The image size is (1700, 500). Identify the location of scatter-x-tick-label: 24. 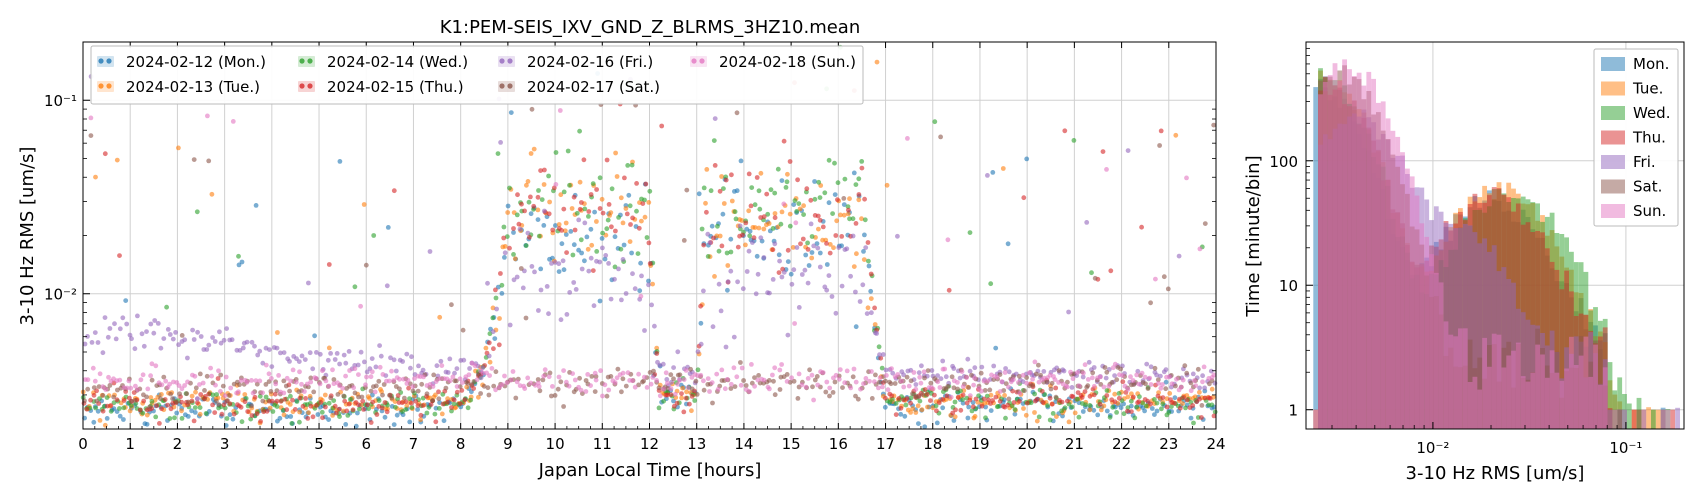
(1215, 444).